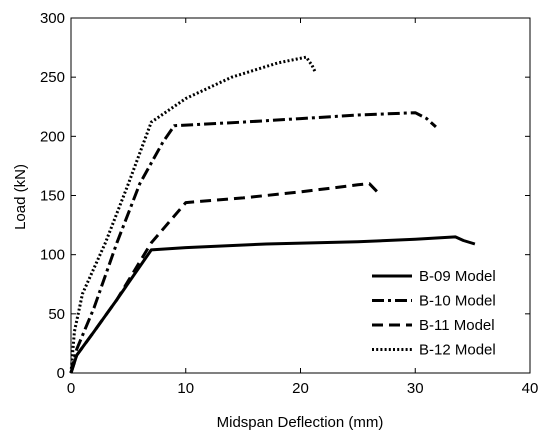 The image size is (550, 437). Describe the element at coordinates (457, 301) in the screenshot. I see `legend-label: B-10 Model` at that location.